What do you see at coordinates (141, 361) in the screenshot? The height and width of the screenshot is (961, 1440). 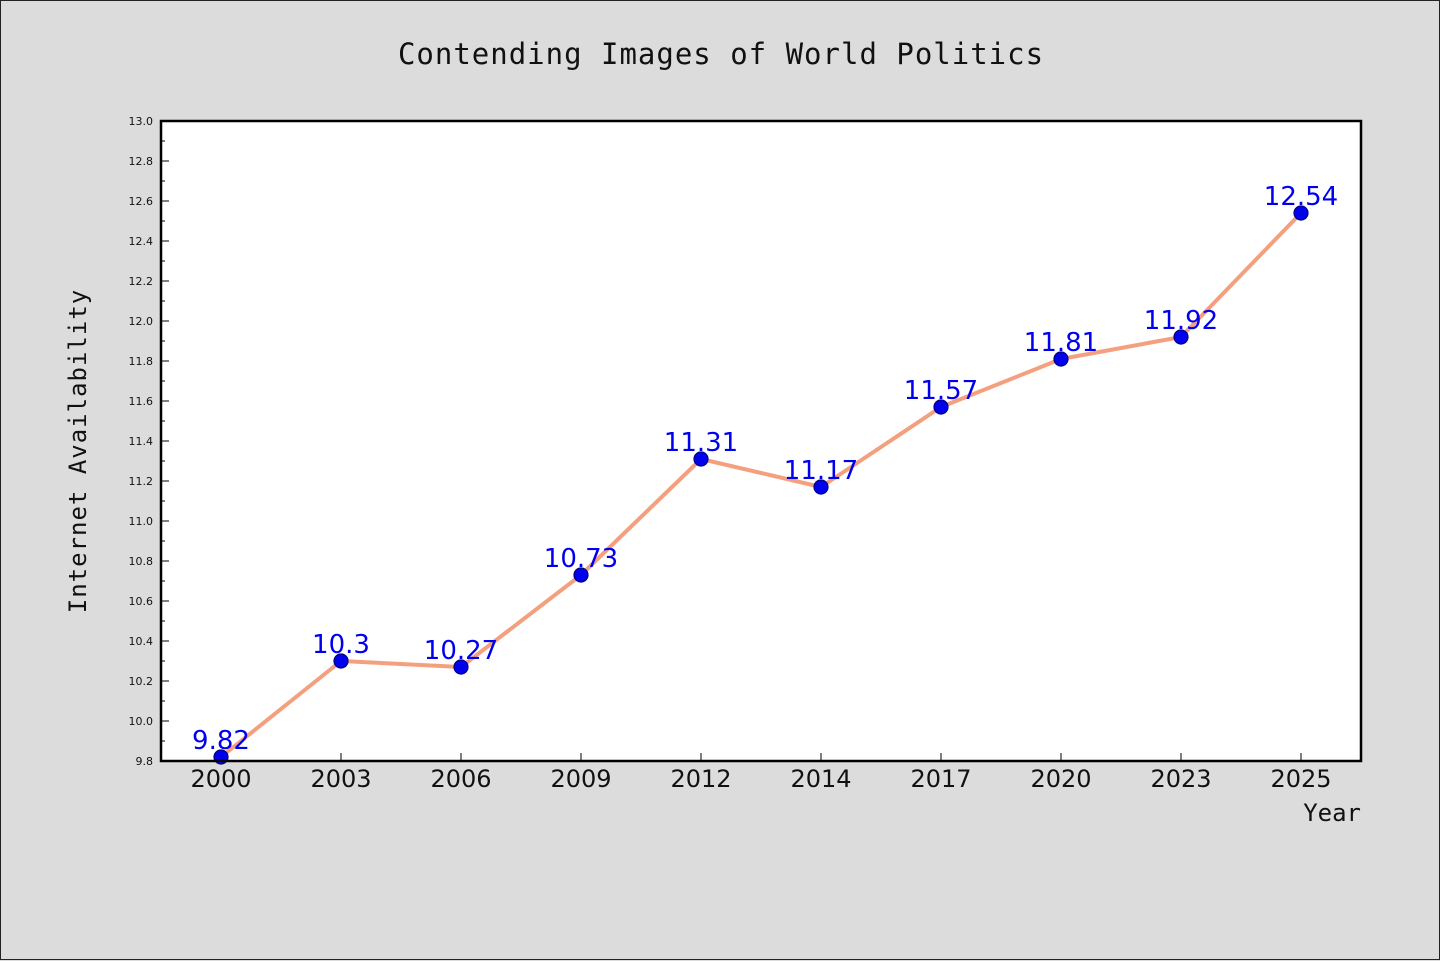 I see `y-tick-label: 11.8` at bounding box center [141, 361].